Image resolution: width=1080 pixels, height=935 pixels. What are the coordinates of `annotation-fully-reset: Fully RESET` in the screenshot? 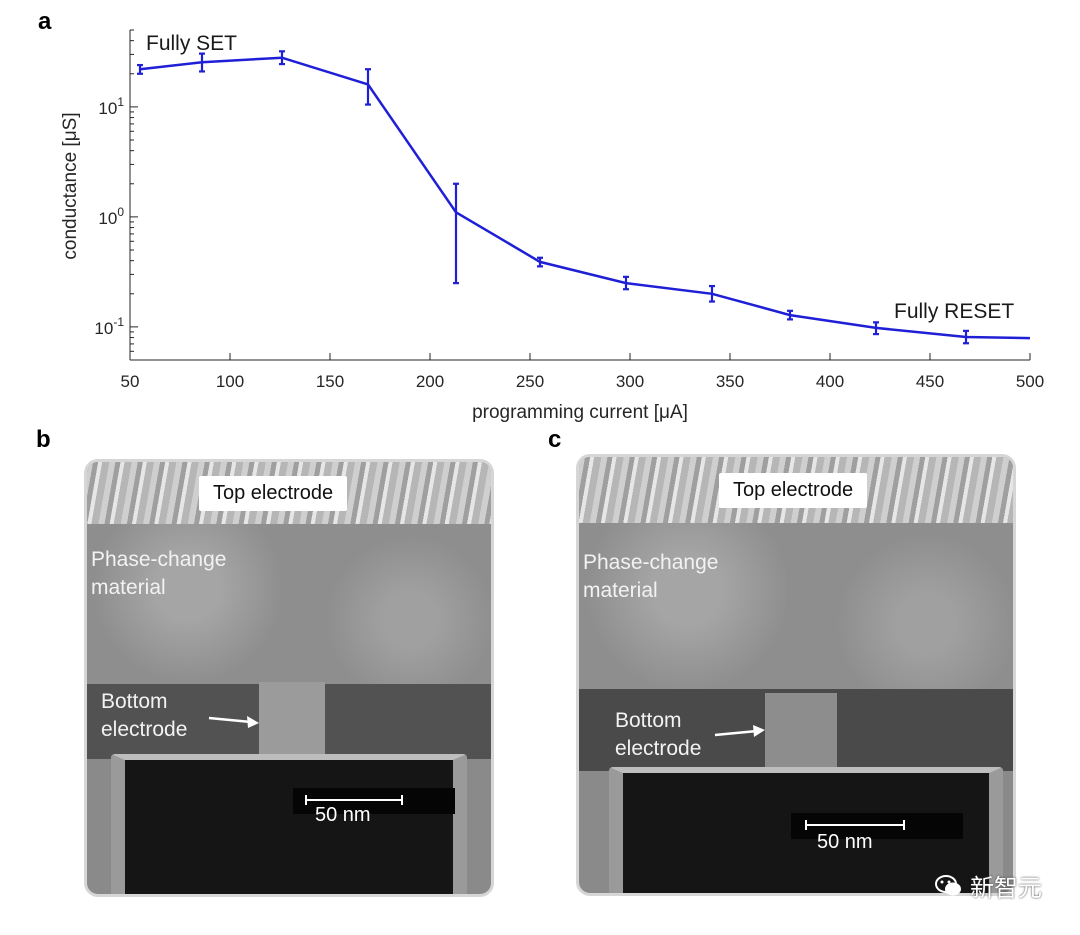 It's located at (954, 311).